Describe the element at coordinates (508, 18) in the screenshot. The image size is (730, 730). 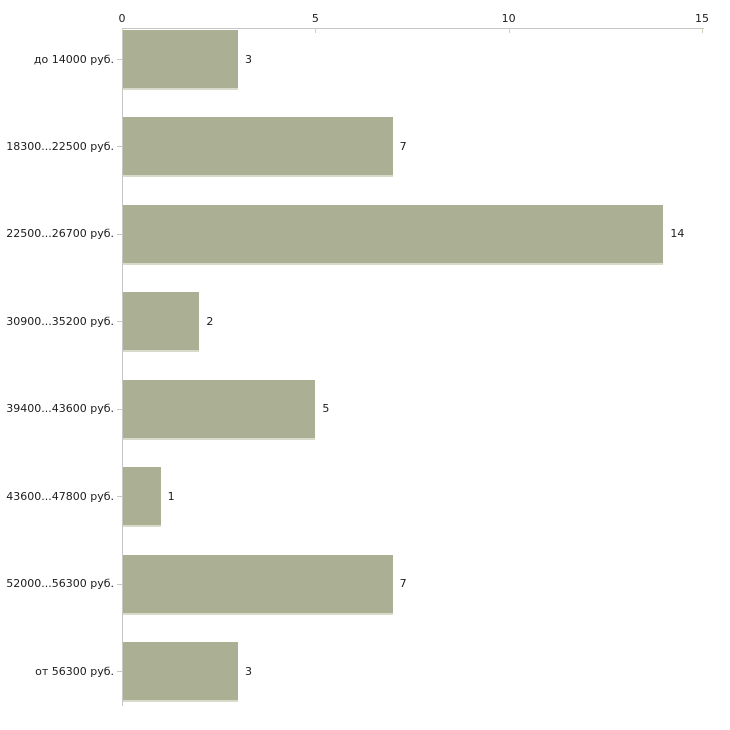
I see `x-axis-tick-label: 10` at that location.